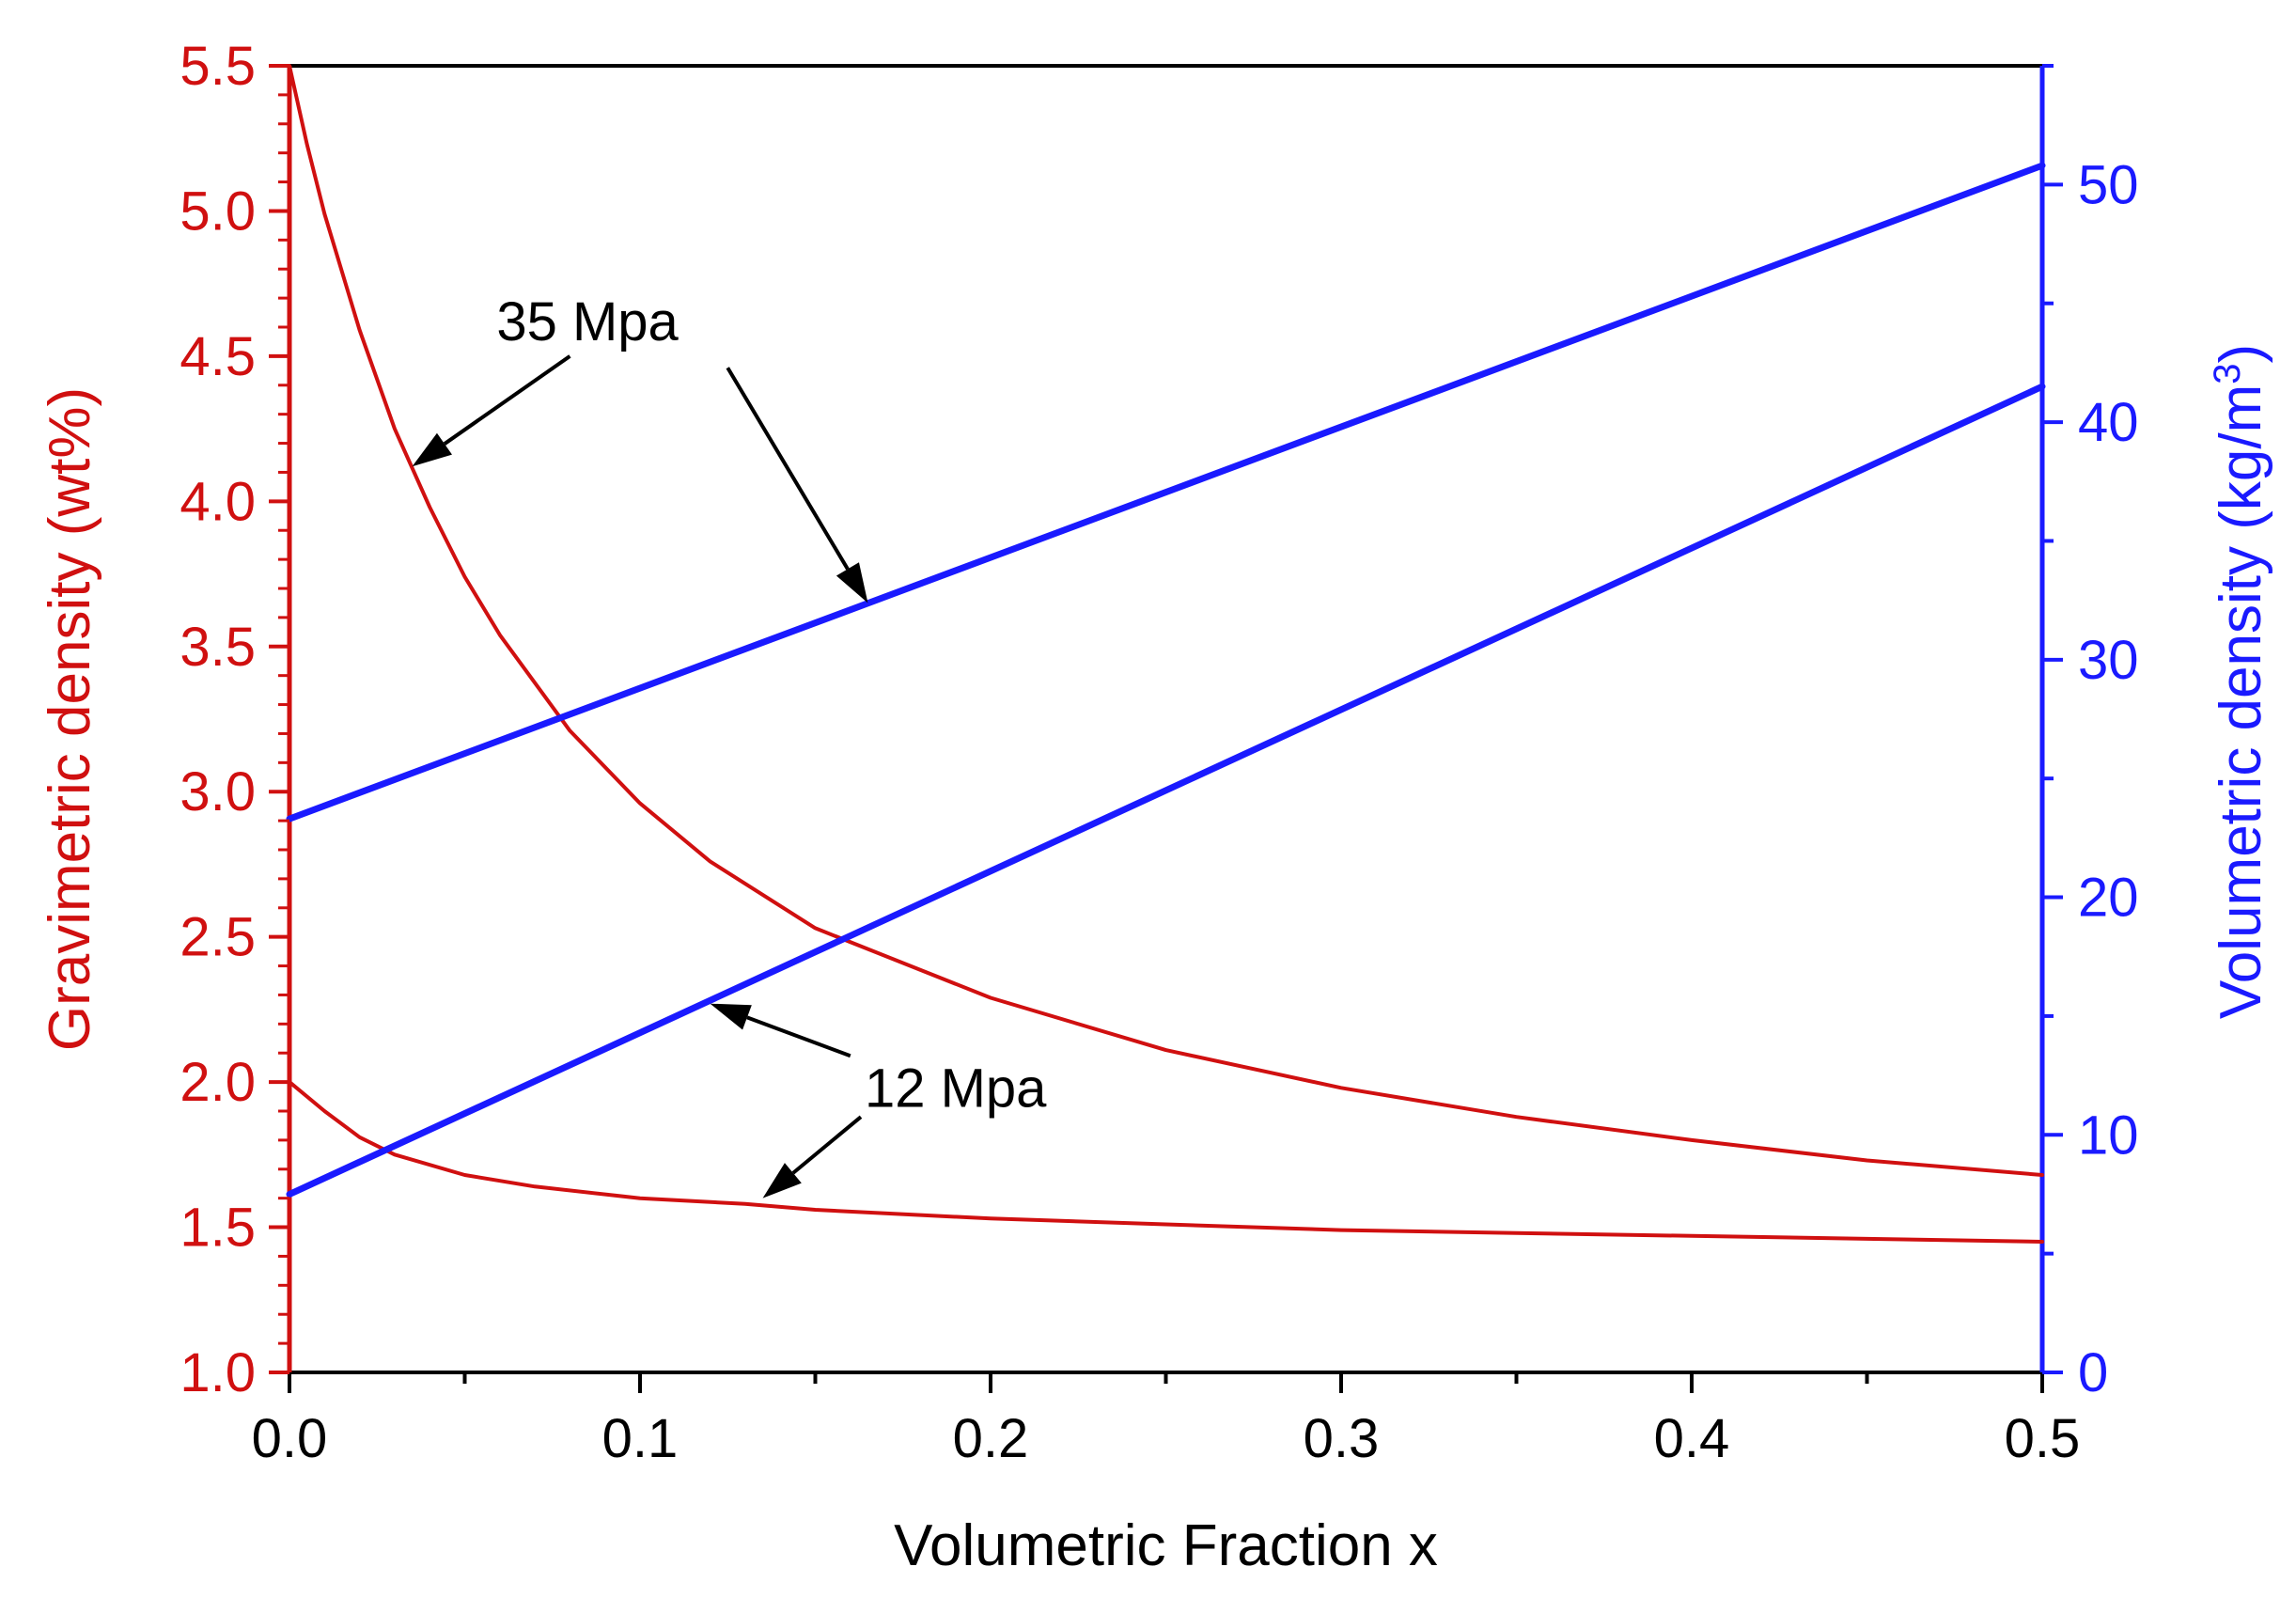 This screenshot has width=2296, height=1598. What do you see at coordinates (587, 321) in the screenshot?
I see `annotation-35-mpa: 35 Mpa` at bounding box center [587, 321].